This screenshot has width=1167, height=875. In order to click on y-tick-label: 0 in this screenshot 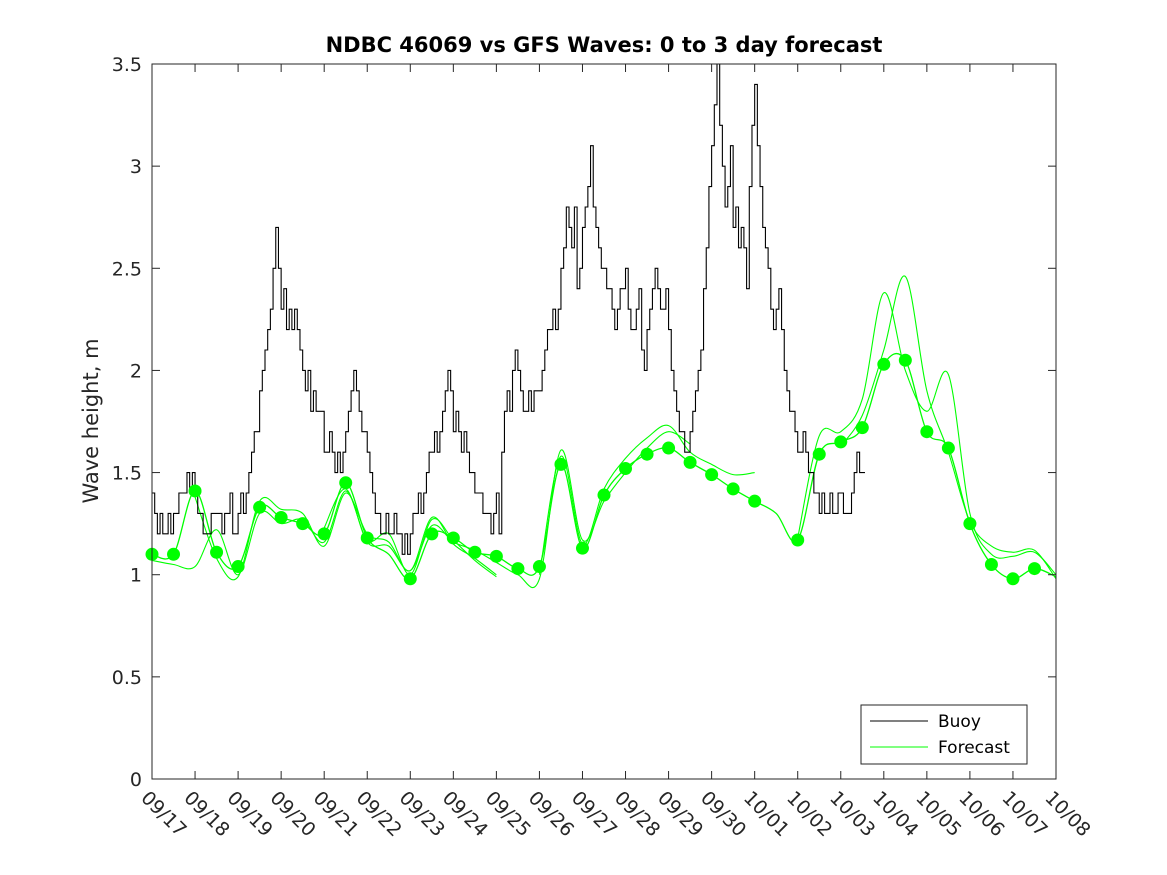, I will do `click(136, 780)`.